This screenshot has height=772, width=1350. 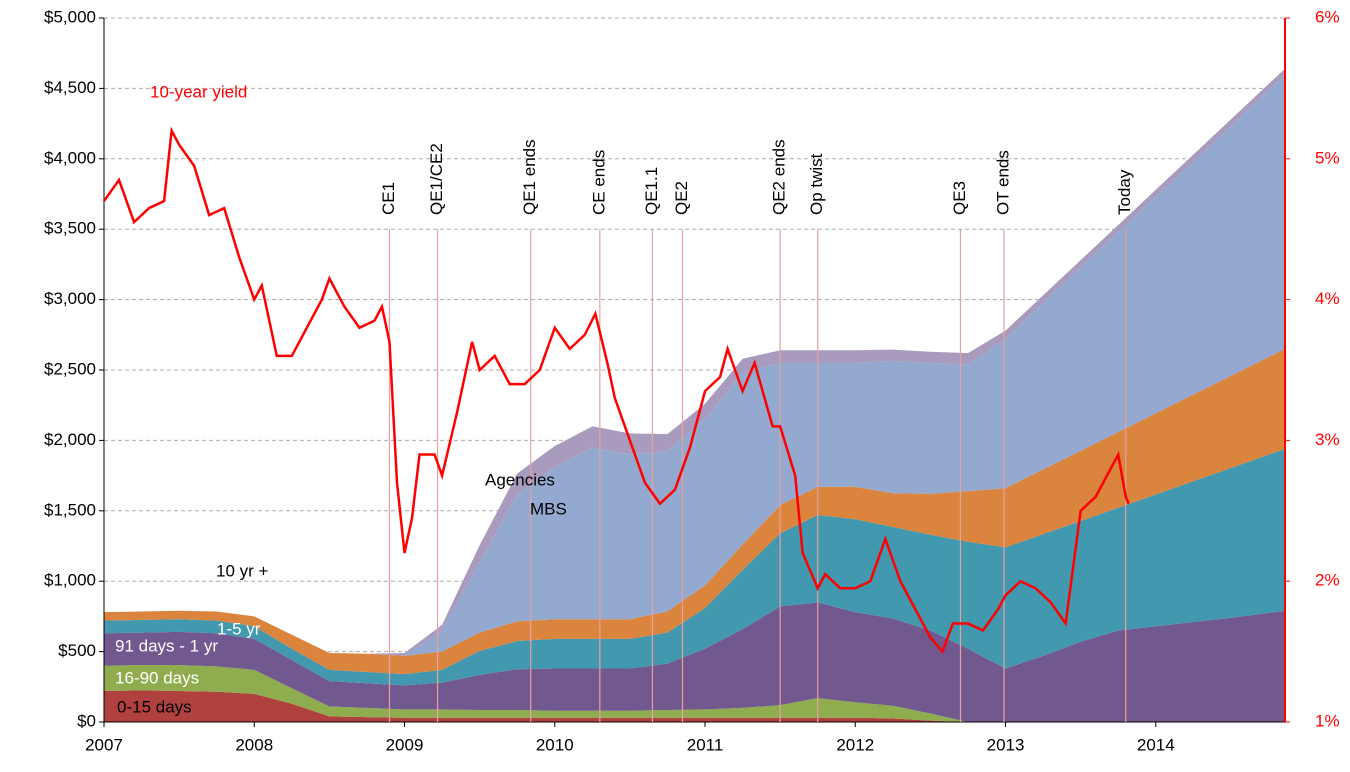 What do you see at coordinates (86, 720) in the screenshot?
I see `y-tick-label: $0` at bounding box center [86, 720].